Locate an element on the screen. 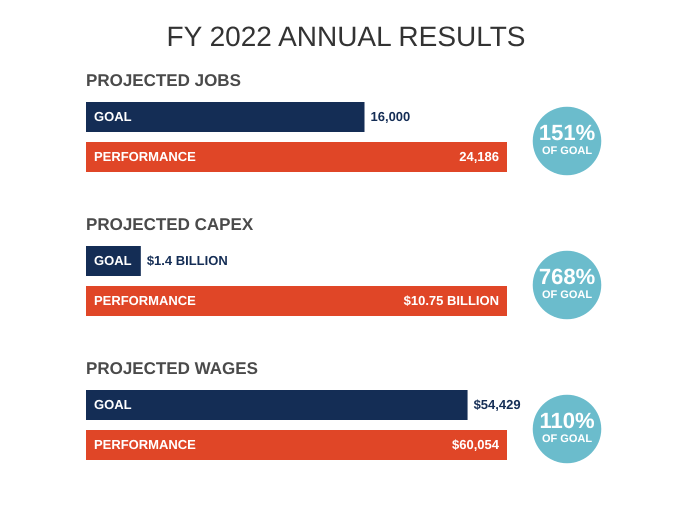 The height and width of the screenshot is (511, 691). data-label: $54,429 is located at coordinates (497, 404).